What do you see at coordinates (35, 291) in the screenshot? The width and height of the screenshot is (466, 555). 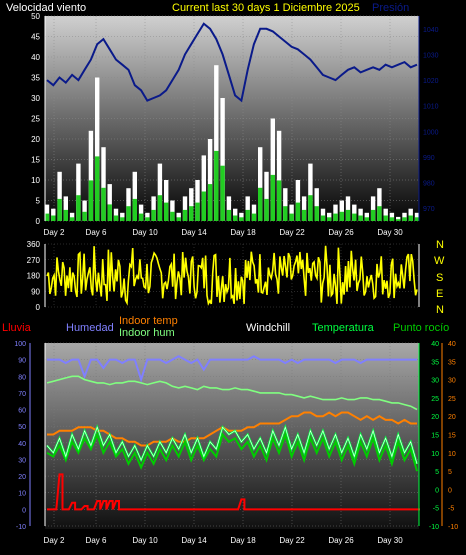 I see `y-tick-label: 90` at bounding box center [35, 291].